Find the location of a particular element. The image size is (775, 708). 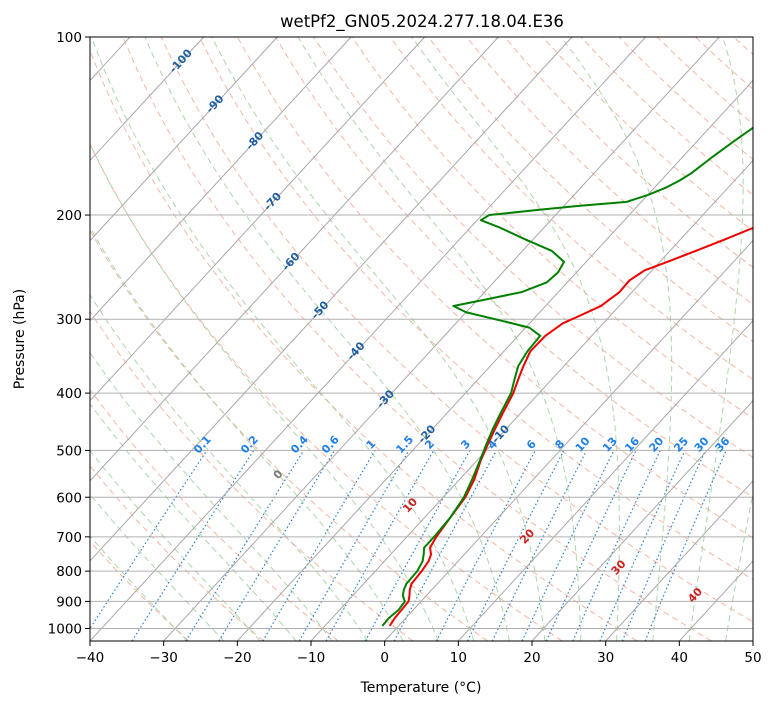

y-tick-label: 1000 is located at coordinates (65, 629).